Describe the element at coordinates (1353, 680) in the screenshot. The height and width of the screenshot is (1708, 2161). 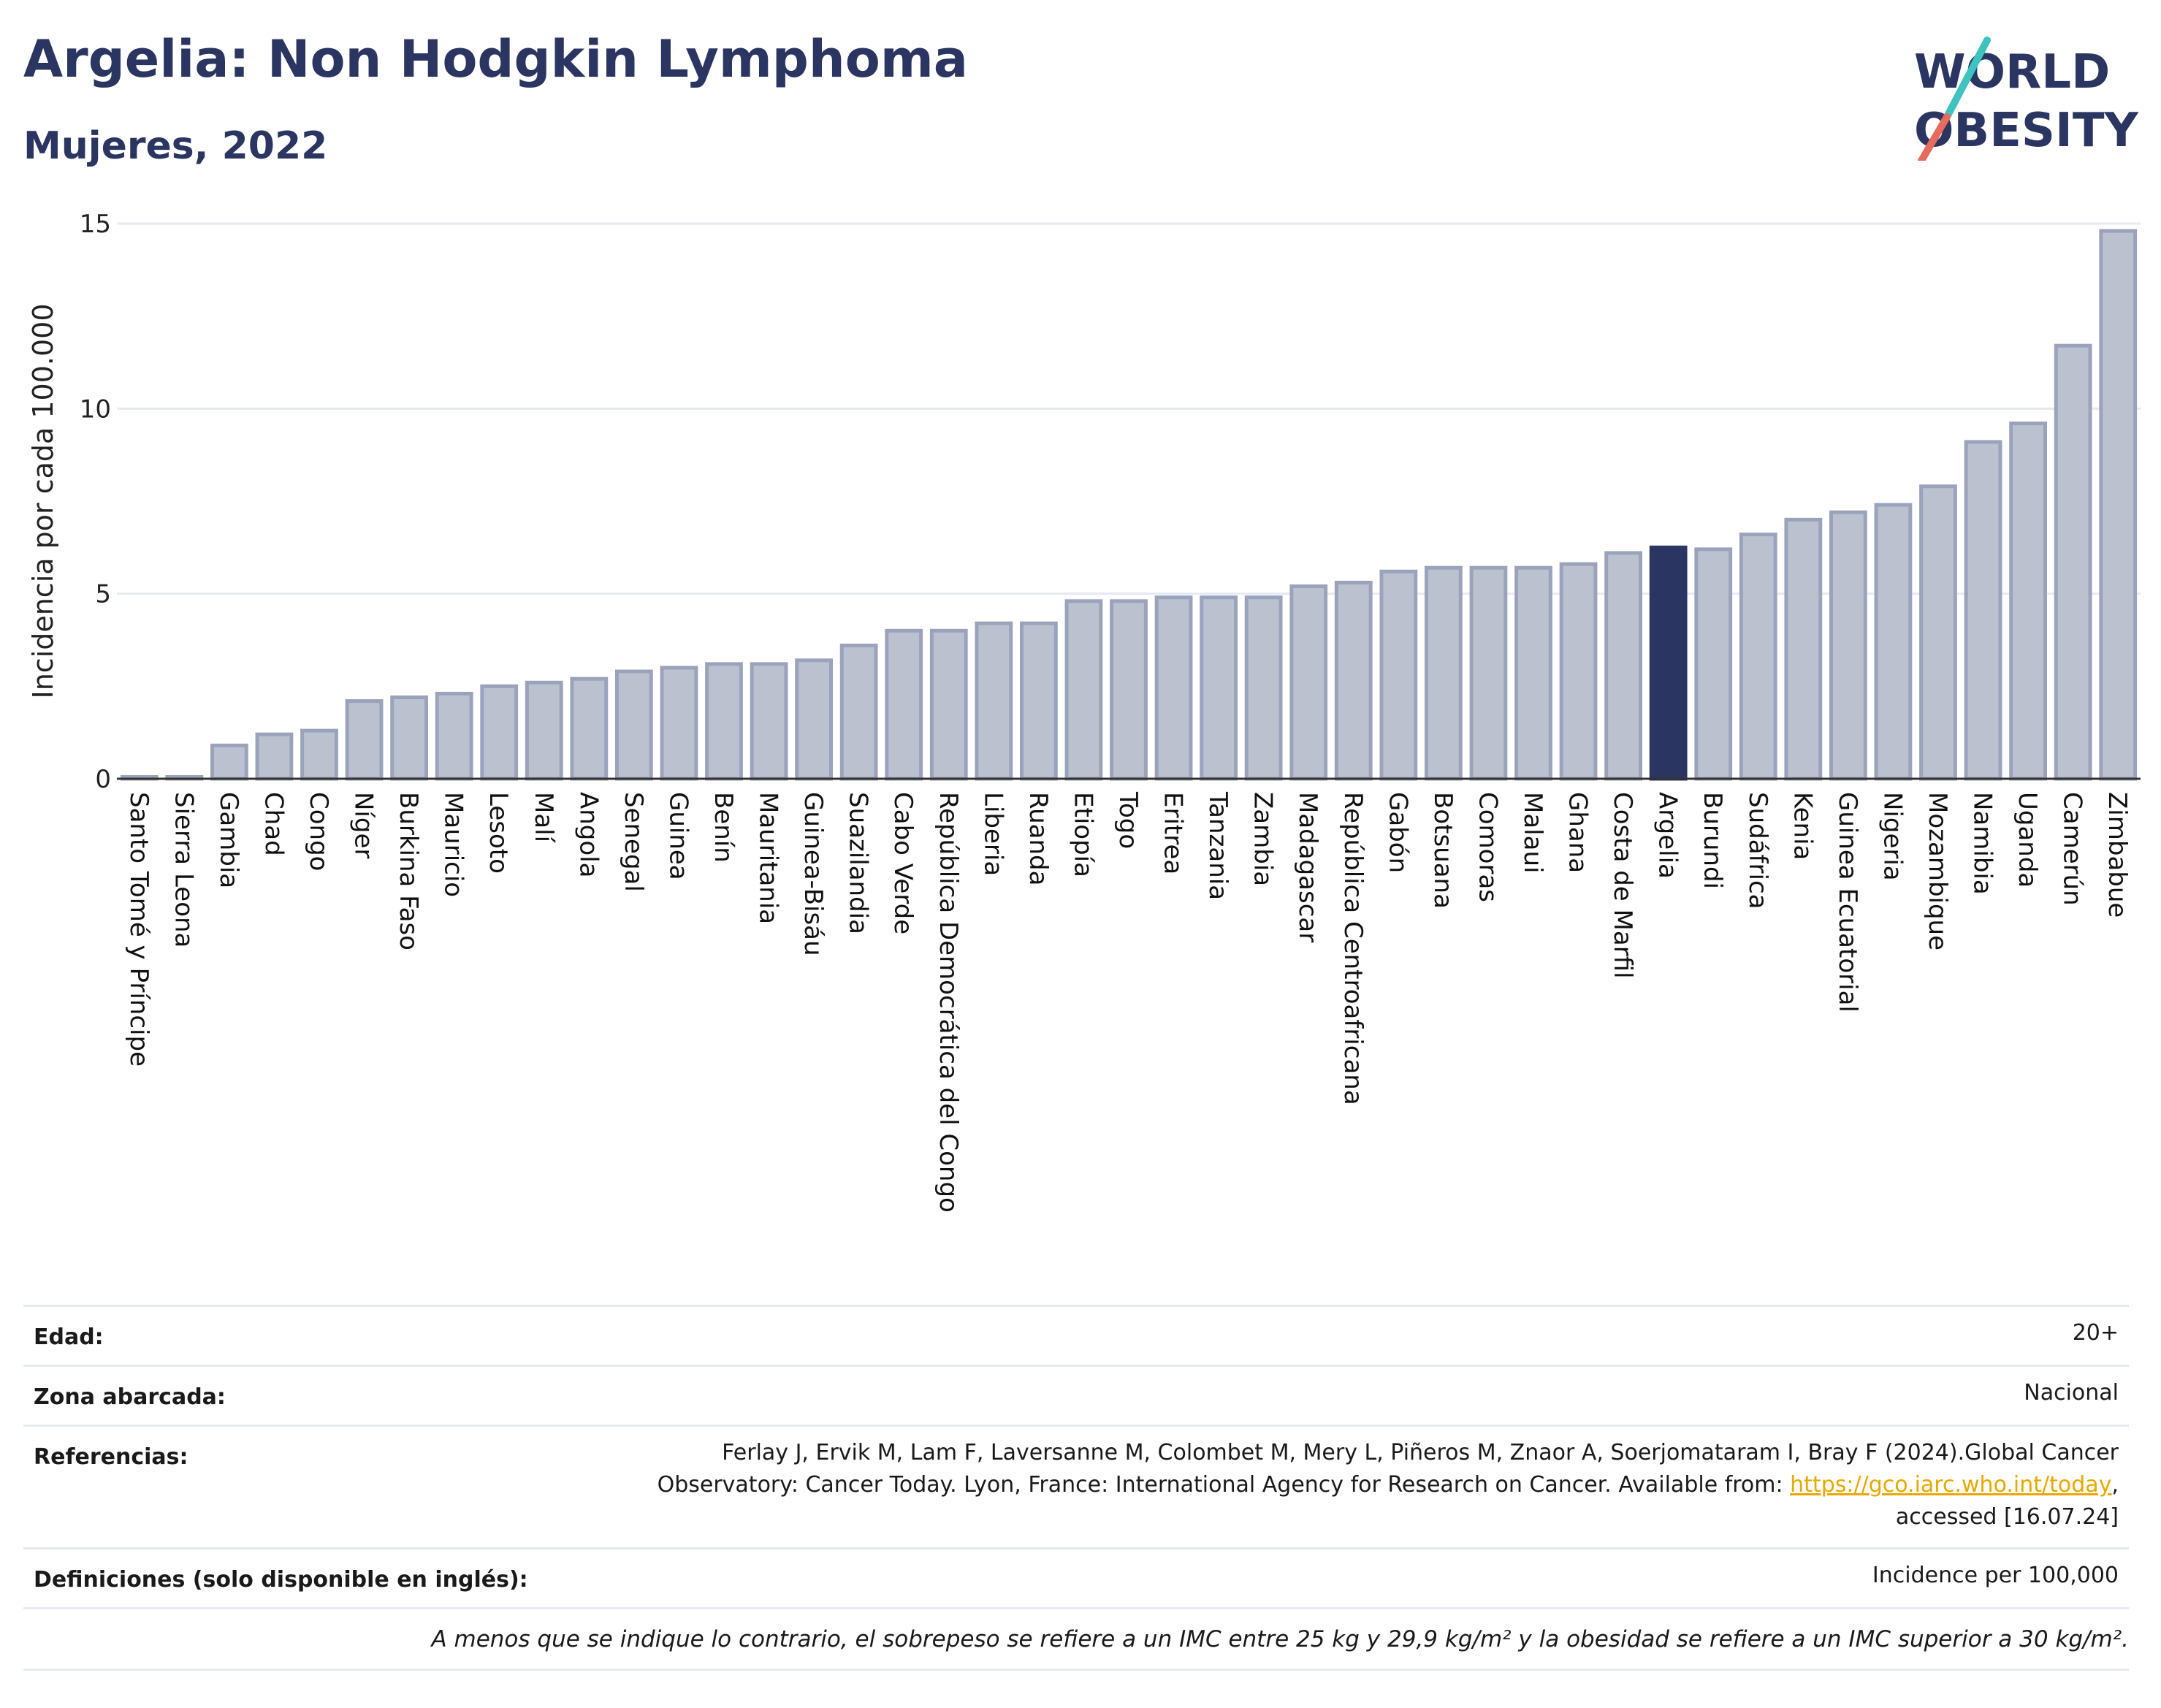
I see `bar-república-centroafricana` at that location.